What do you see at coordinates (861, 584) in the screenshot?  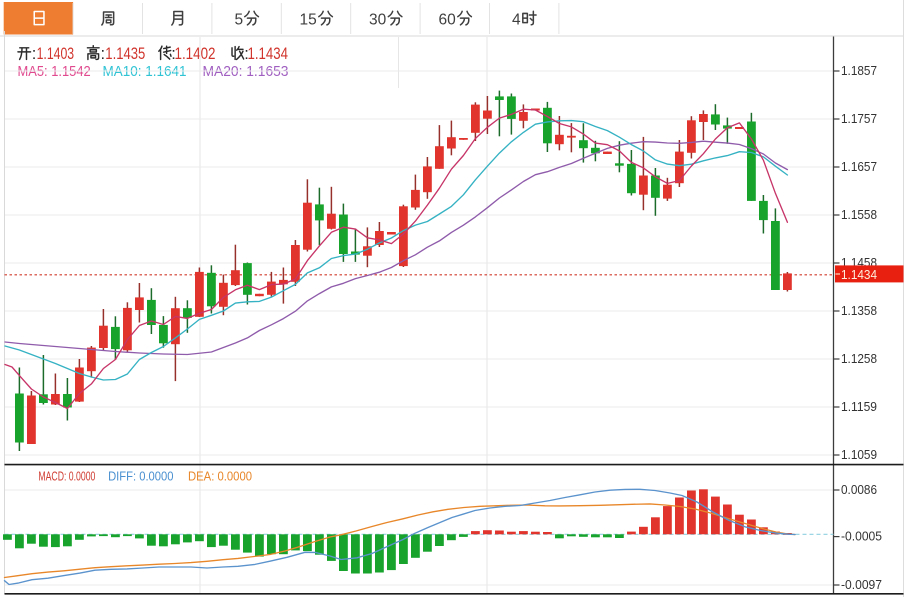 I see `svg-text: -0.0097` at bounding box center [861, 584].